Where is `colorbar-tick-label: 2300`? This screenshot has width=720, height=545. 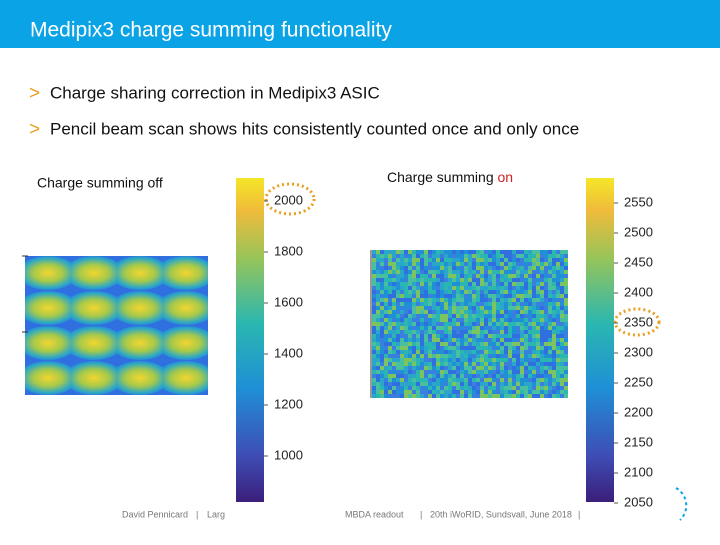 colorbar-tick-label: 2300 is located at coordinates (638, 351).